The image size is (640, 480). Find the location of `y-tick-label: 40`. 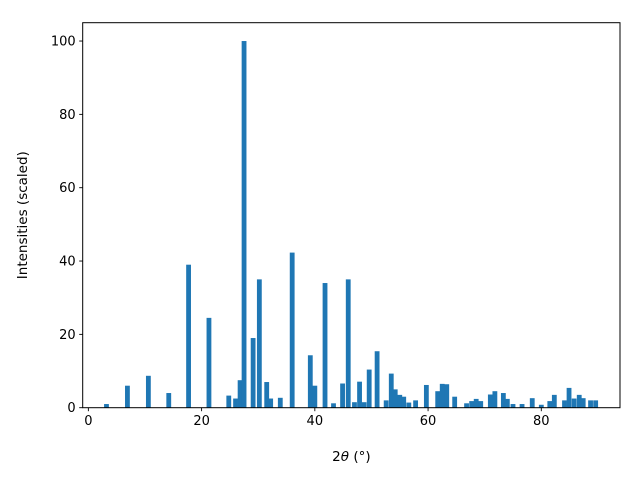

y-tick-label: 40 is located at coordinates (67, 262).